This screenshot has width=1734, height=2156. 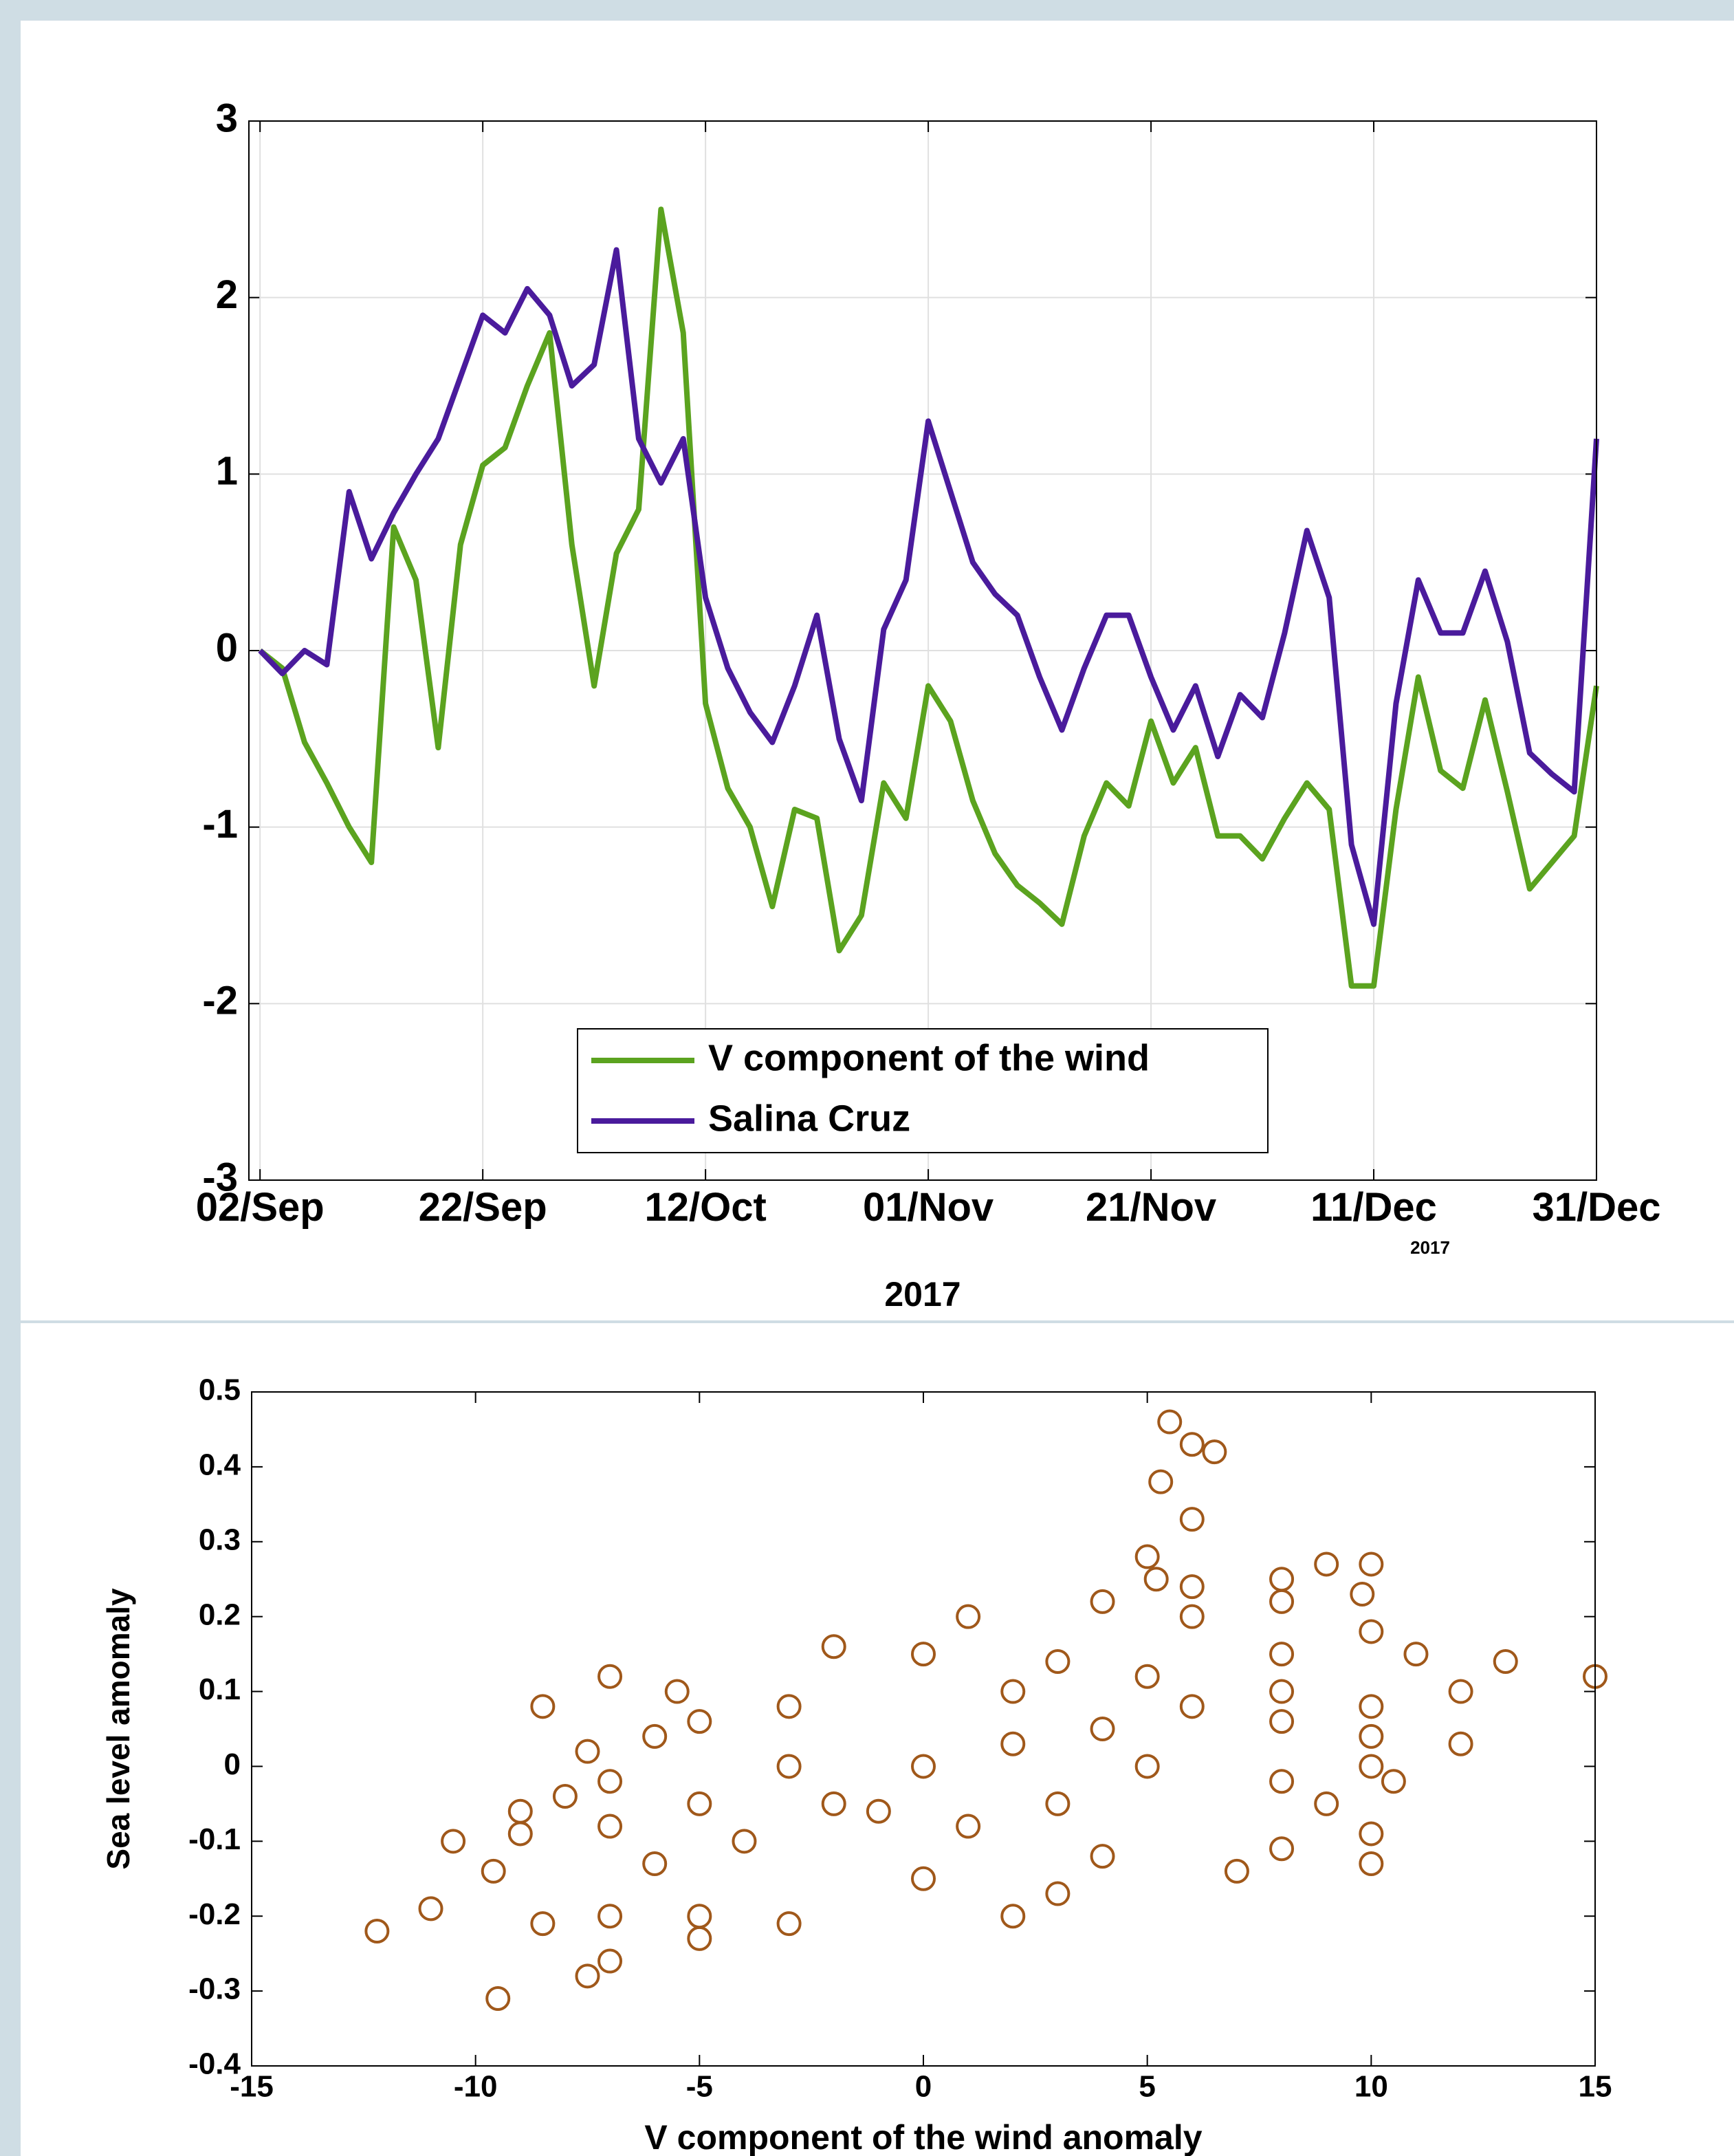 What do you see at coordinates (1430, 1248) in the screenshot?
I see `annotation: 2017` at bounding box center [1430, 1248].